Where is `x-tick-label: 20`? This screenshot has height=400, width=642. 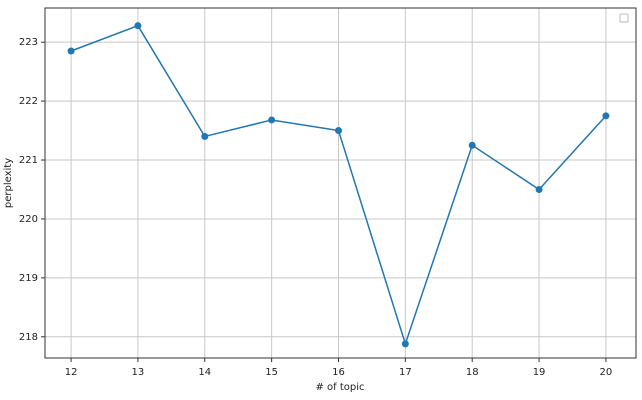 x-tick-label: 20 is located at coordinates (606, 372).